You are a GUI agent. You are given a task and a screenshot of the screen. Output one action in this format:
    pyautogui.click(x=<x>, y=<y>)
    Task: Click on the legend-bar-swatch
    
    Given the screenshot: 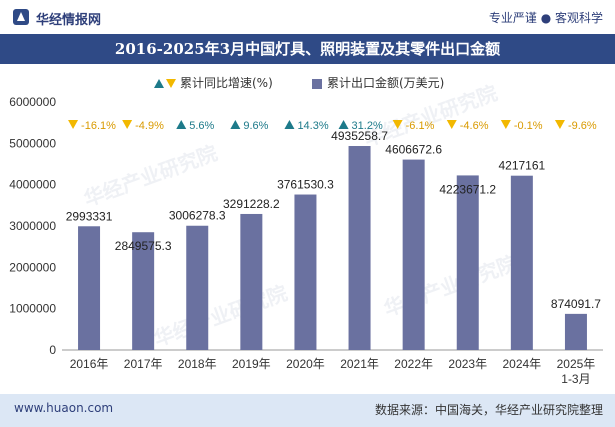 What is the action you would take?
    pyautogui.click(x=317, y=83)
    